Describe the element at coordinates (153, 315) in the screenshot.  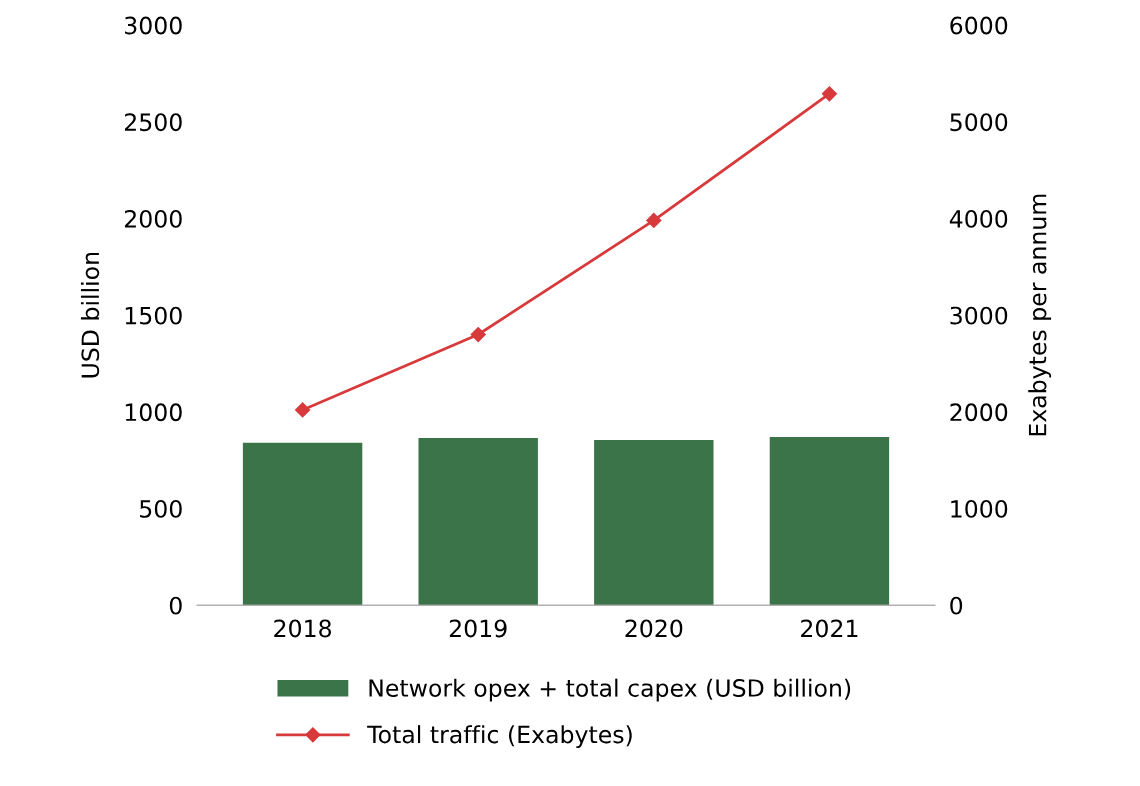
I see `y-tick-label: 1500` at that location.